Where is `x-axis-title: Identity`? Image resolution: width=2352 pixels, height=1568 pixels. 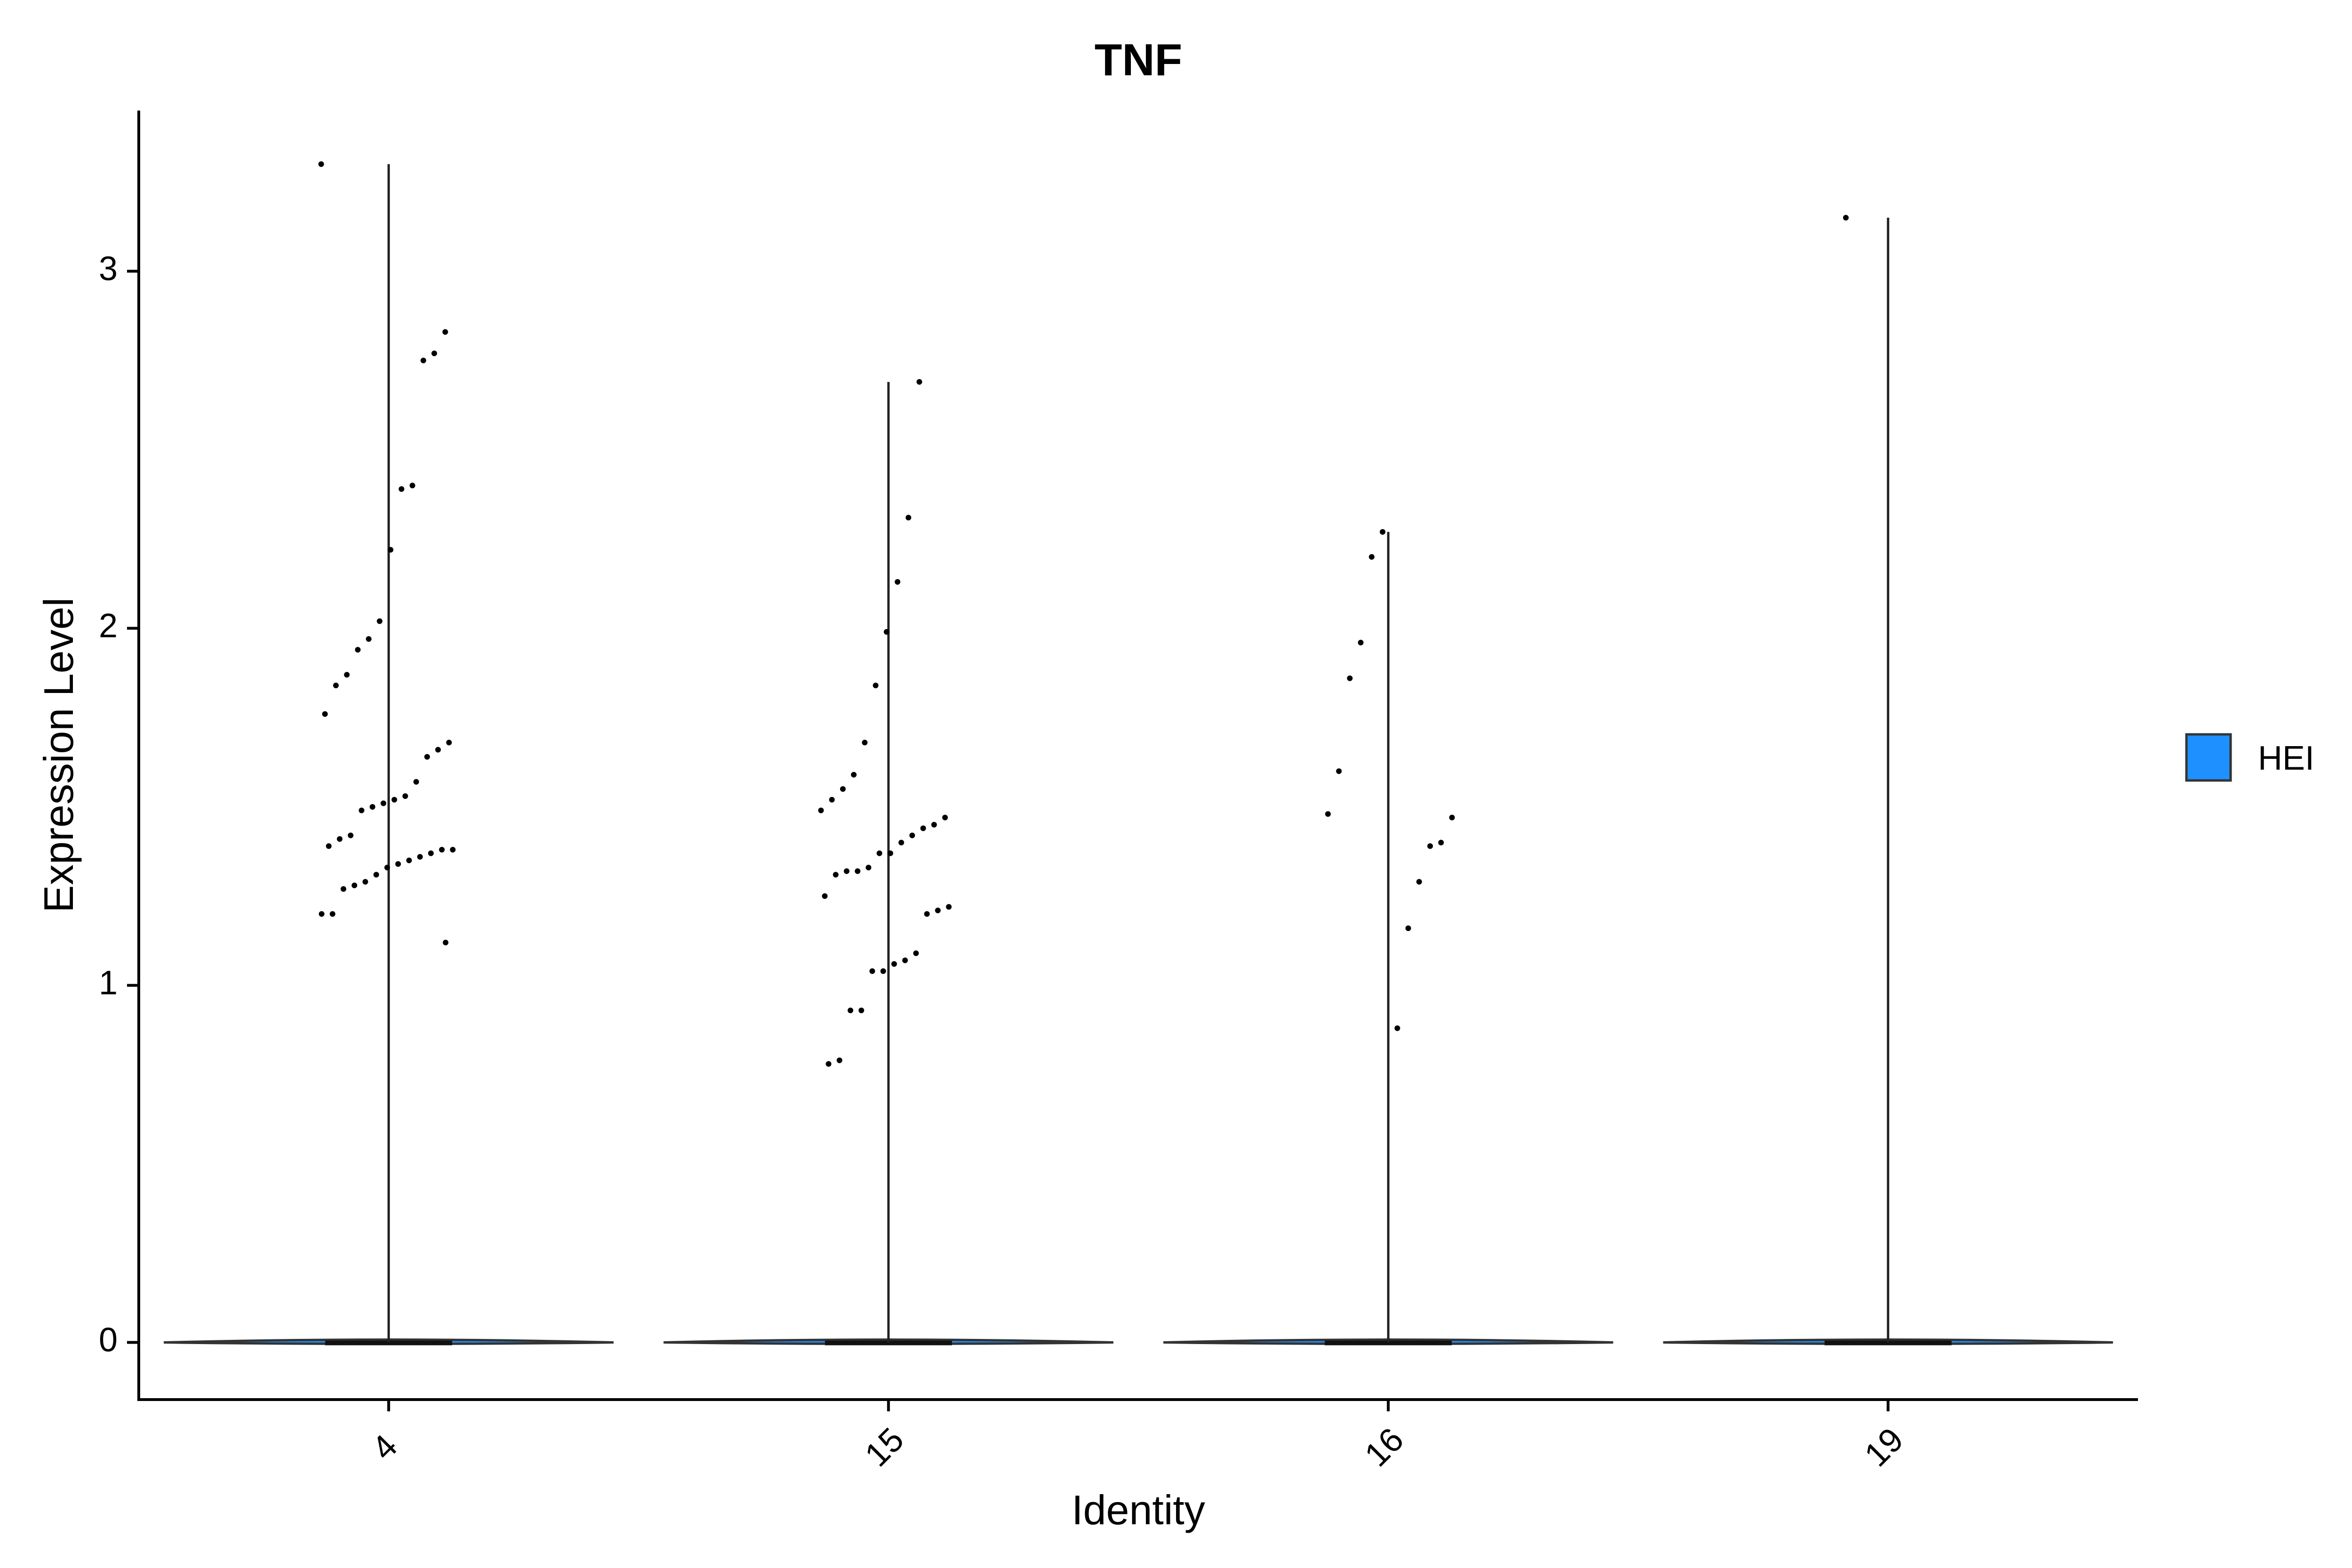 x-axis-title: Identity is located at coordinates (1138, 1510).